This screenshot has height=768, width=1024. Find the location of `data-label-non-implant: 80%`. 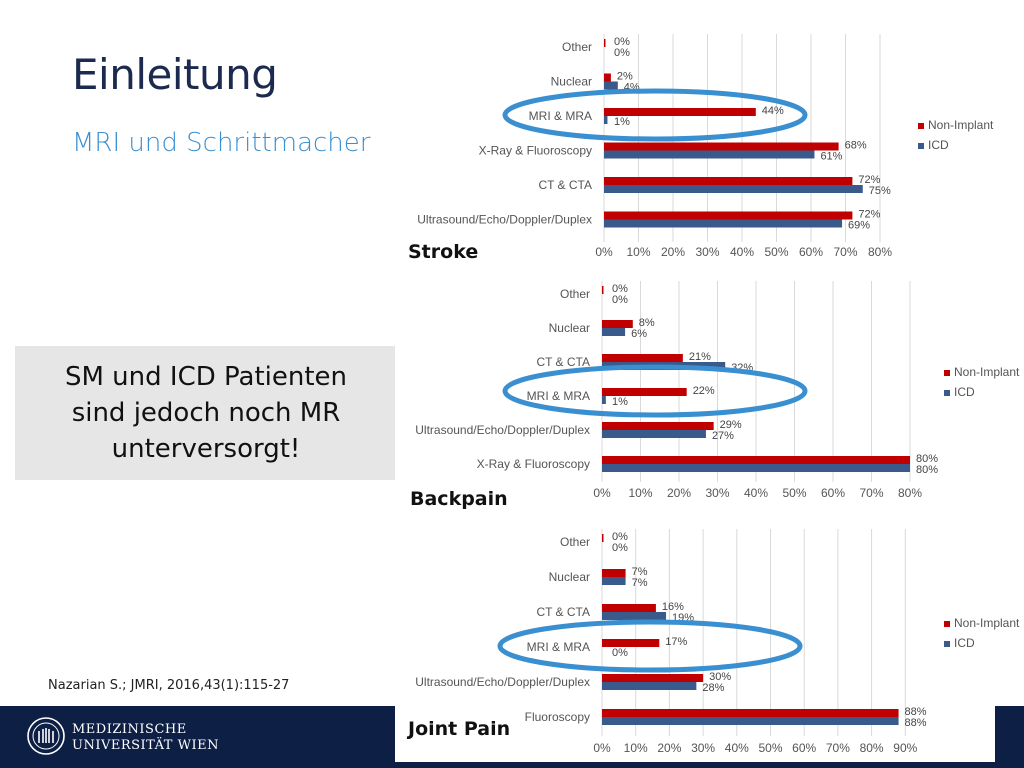

data-label-non-implant: 80% is located at coordinates (927, 459).